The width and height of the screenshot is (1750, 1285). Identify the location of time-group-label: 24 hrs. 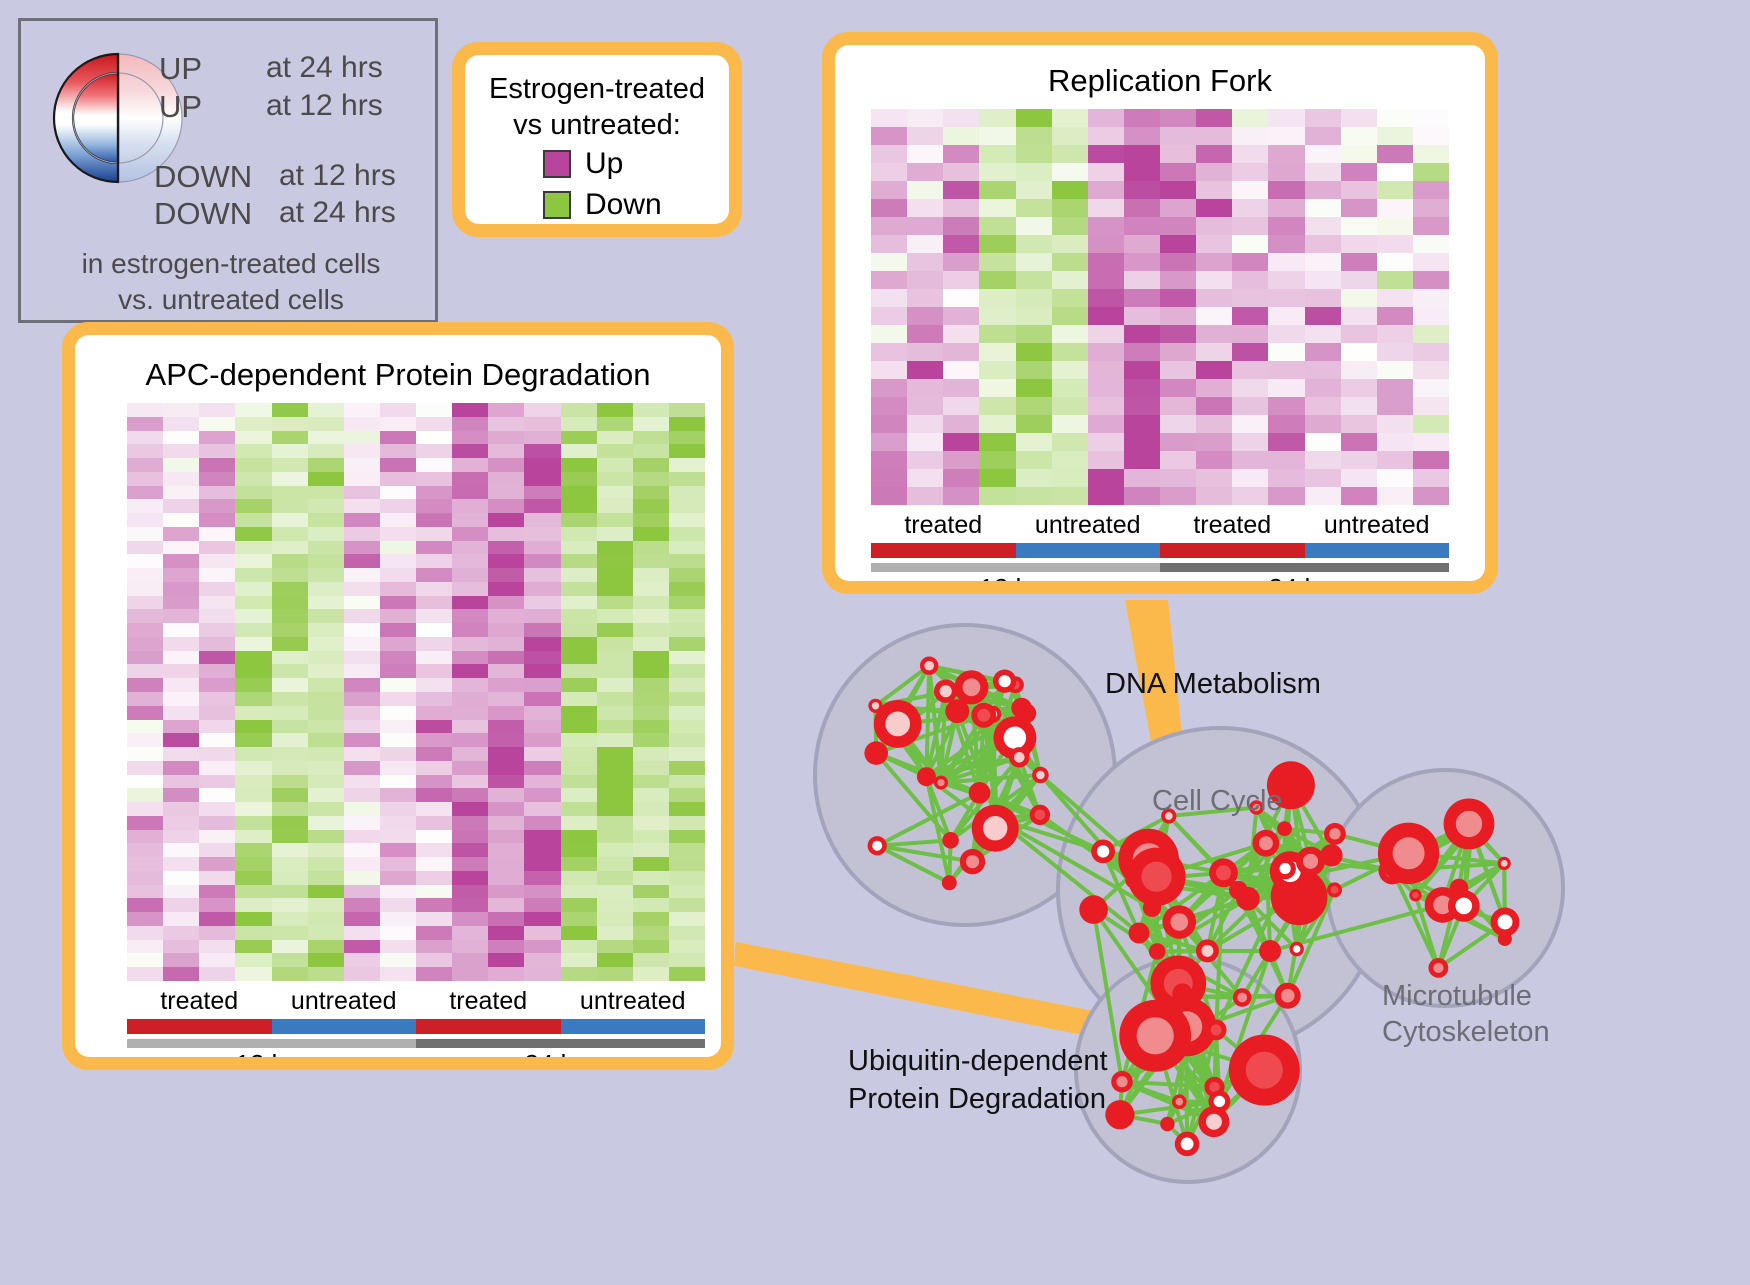
(1304, 577).